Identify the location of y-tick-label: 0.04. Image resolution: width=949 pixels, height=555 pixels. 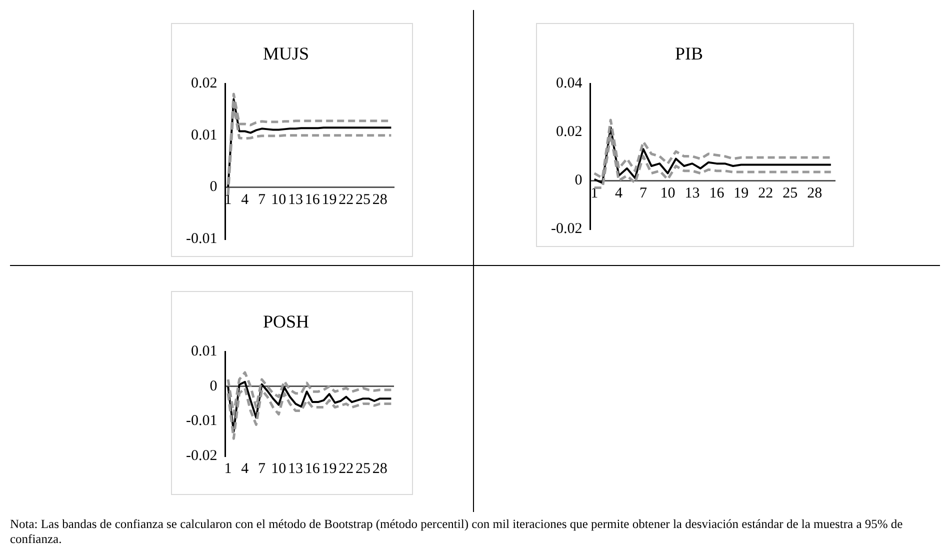
(569, 84).